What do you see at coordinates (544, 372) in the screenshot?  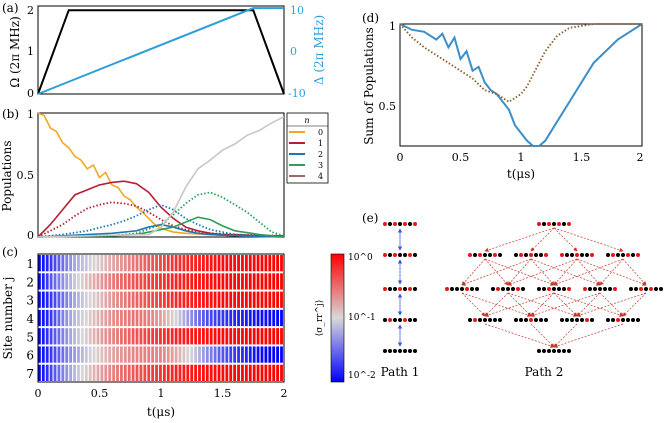 I see `path2-label: Path 2` at bounding box center [544, 372].